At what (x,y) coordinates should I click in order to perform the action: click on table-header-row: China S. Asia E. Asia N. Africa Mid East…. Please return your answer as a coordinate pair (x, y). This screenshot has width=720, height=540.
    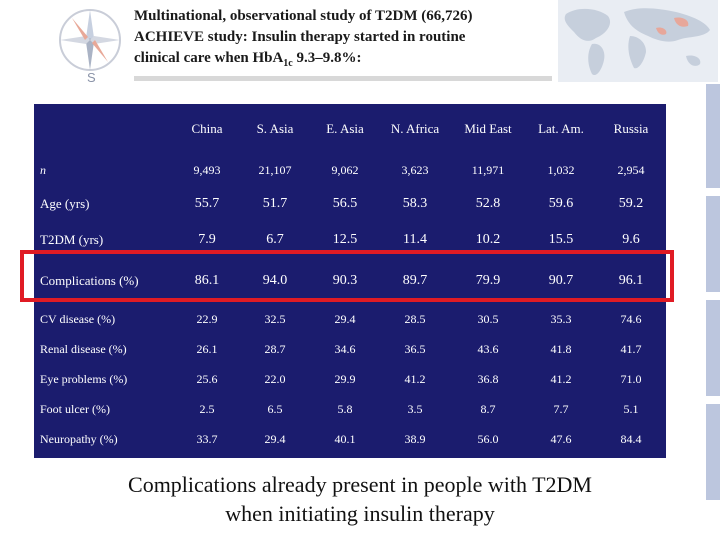
    Looking at the image, I should click on (350, 129).